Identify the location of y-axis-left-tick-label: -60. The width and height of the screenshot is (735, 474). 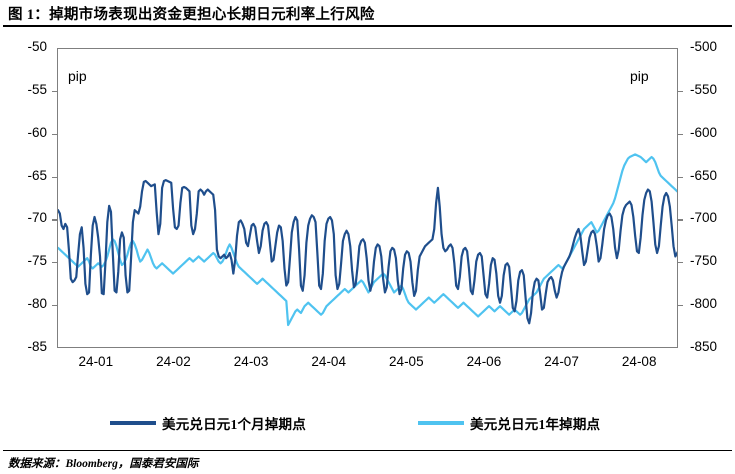
(37, 132).